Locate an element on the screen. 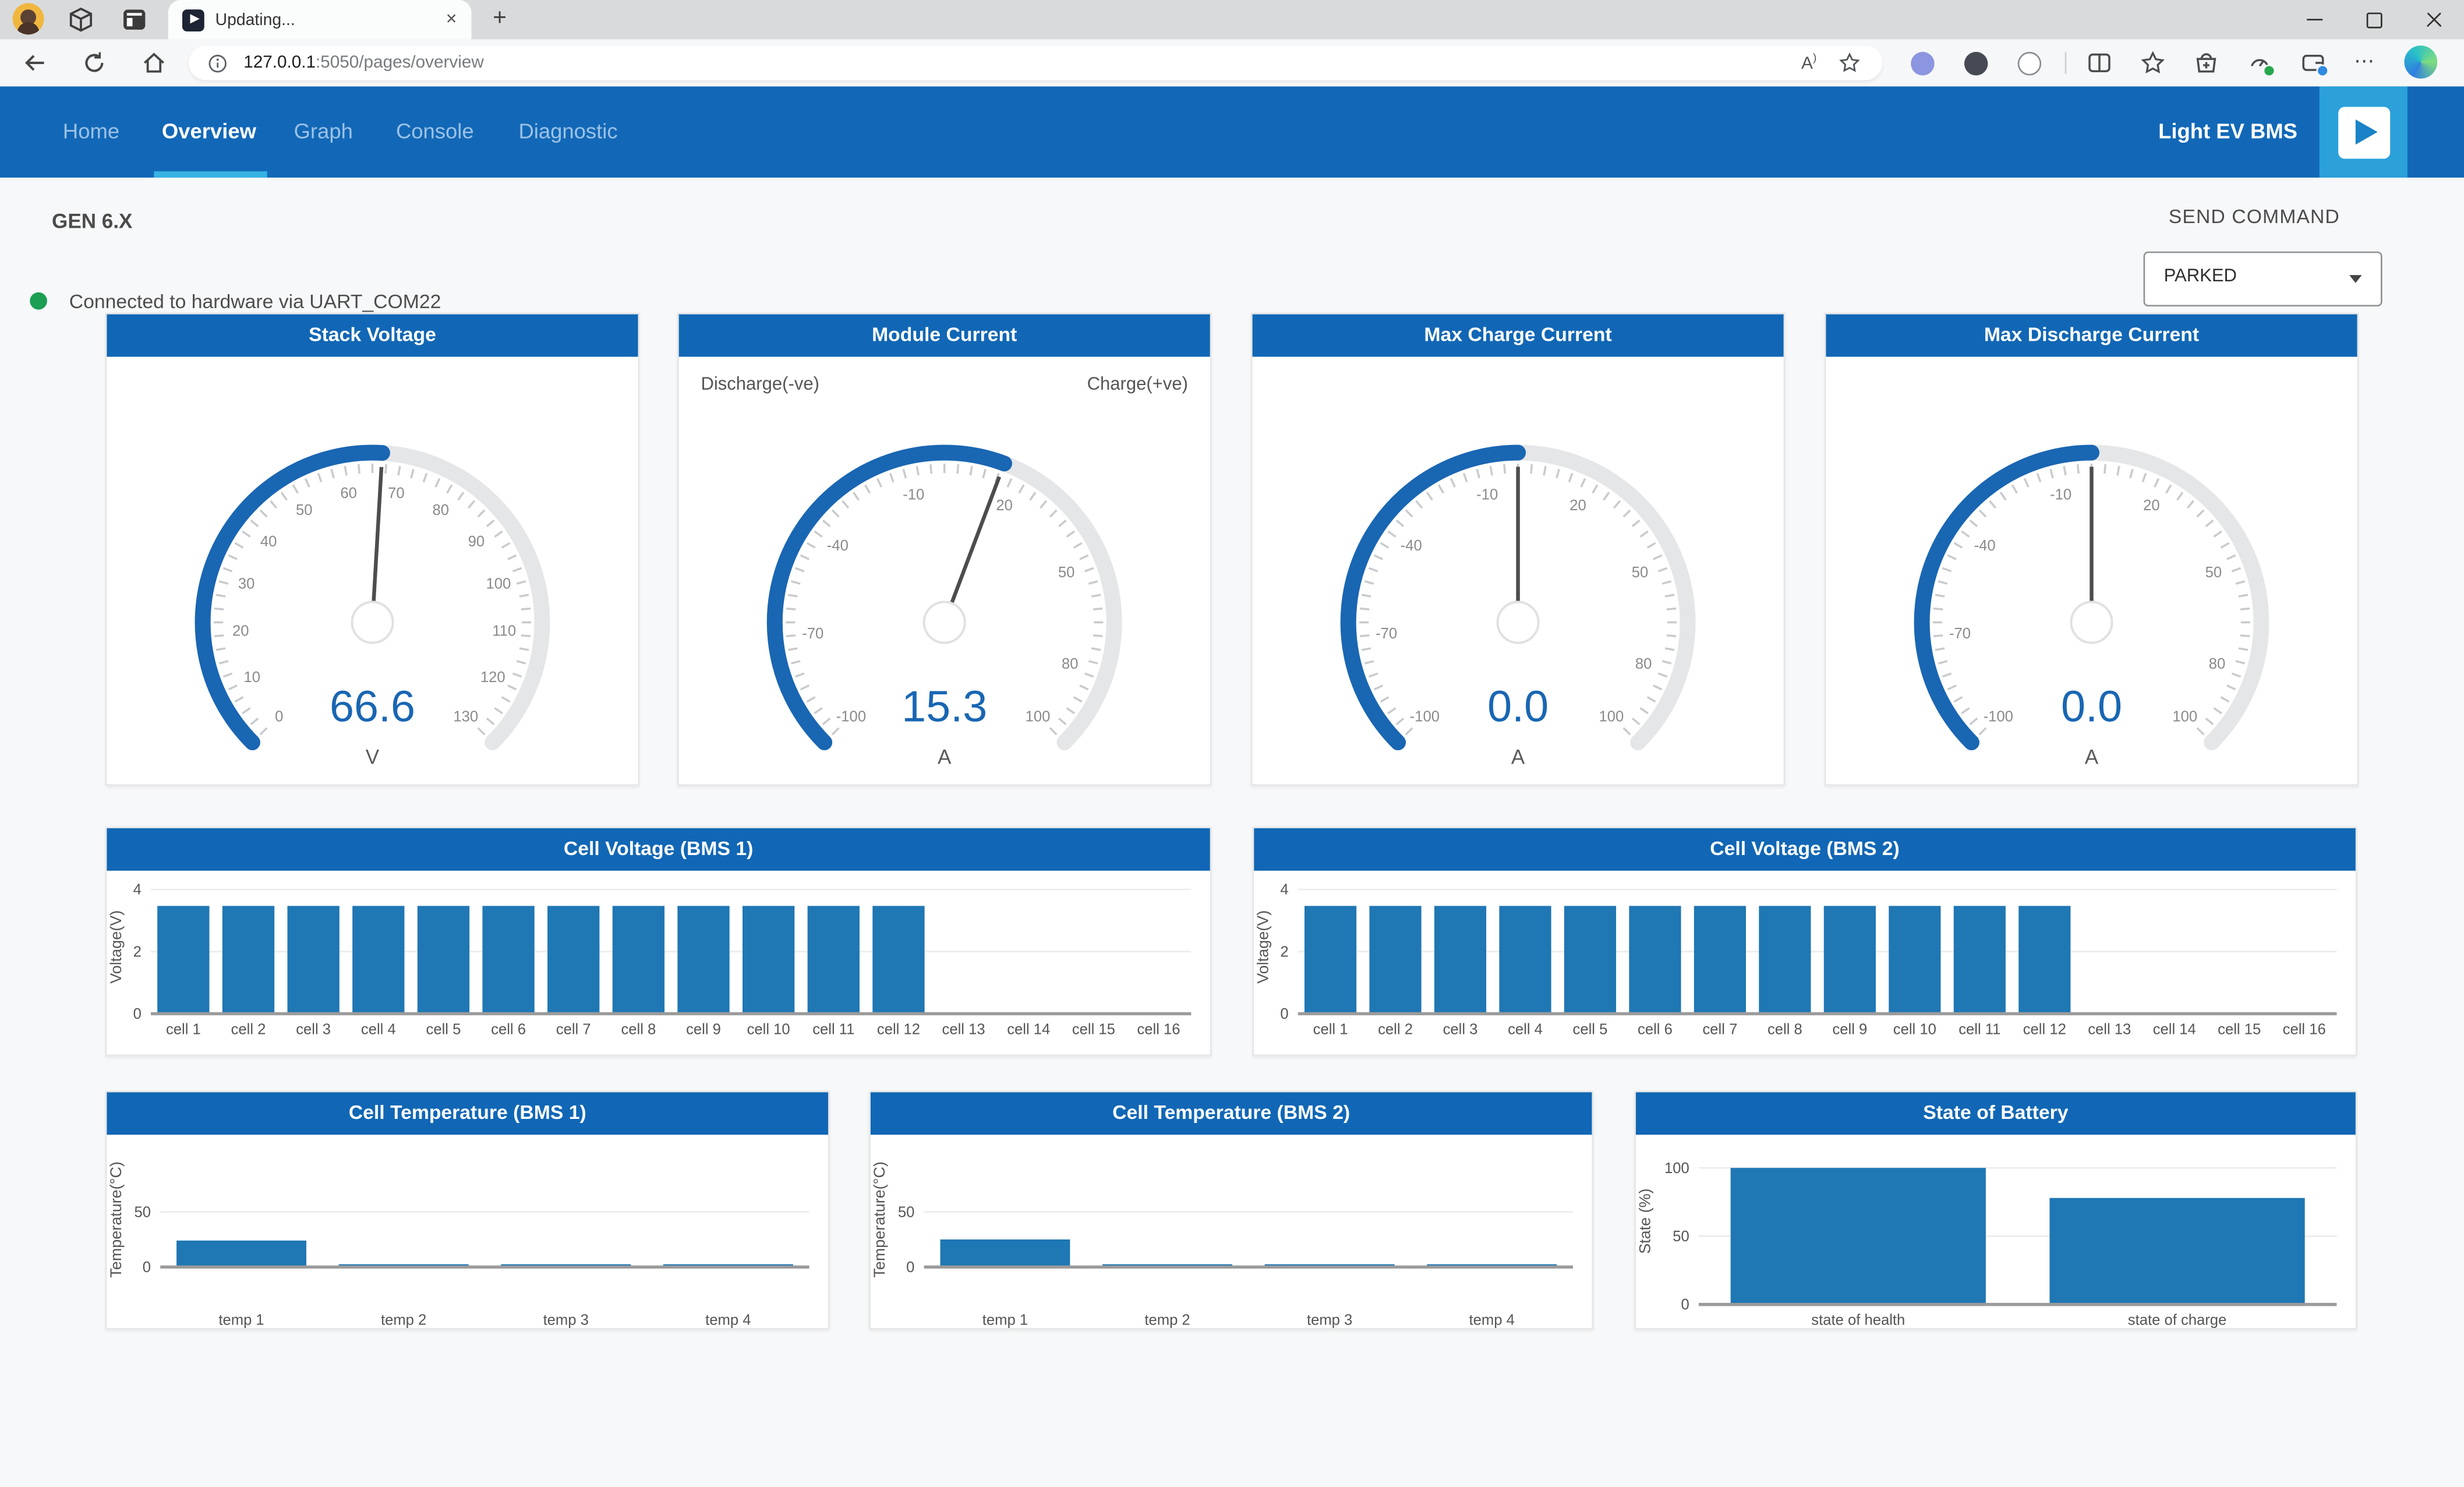  url-text: 127.0.0.1:5050/pages/overview is located at coordinates (1022, 63).